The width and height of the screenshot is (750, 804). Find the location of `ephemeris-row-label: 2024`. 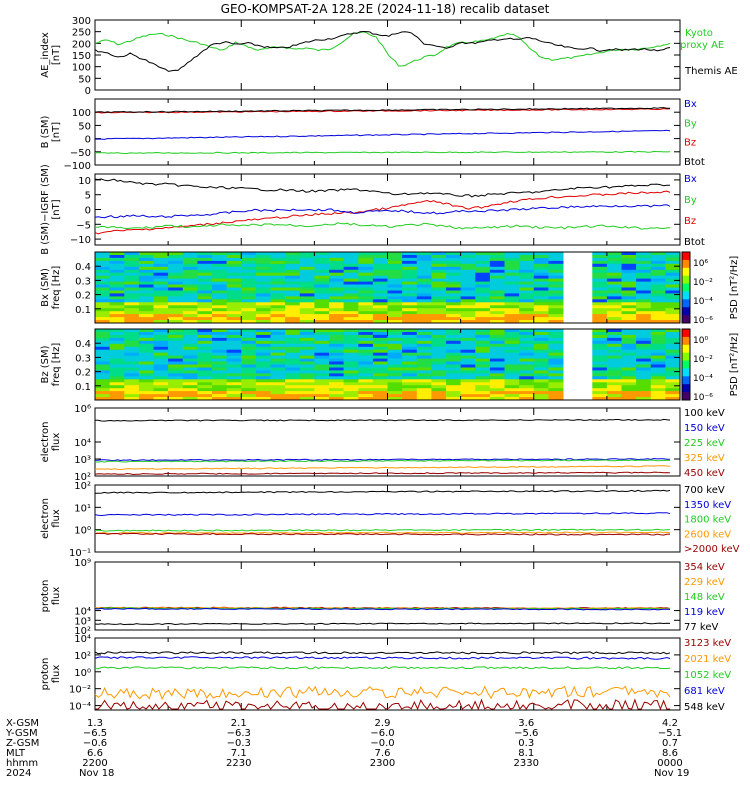

ephemeris-row-label: 2024 is located at coordinates (18, 773).